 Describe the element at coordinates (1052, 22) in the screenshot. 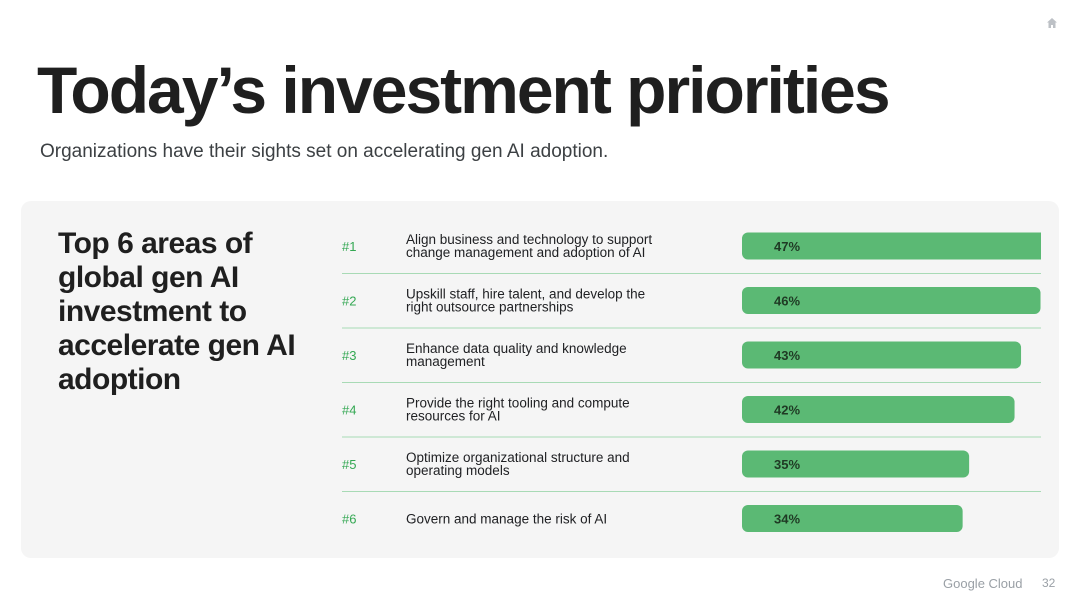

I see `home-icon` at that location.